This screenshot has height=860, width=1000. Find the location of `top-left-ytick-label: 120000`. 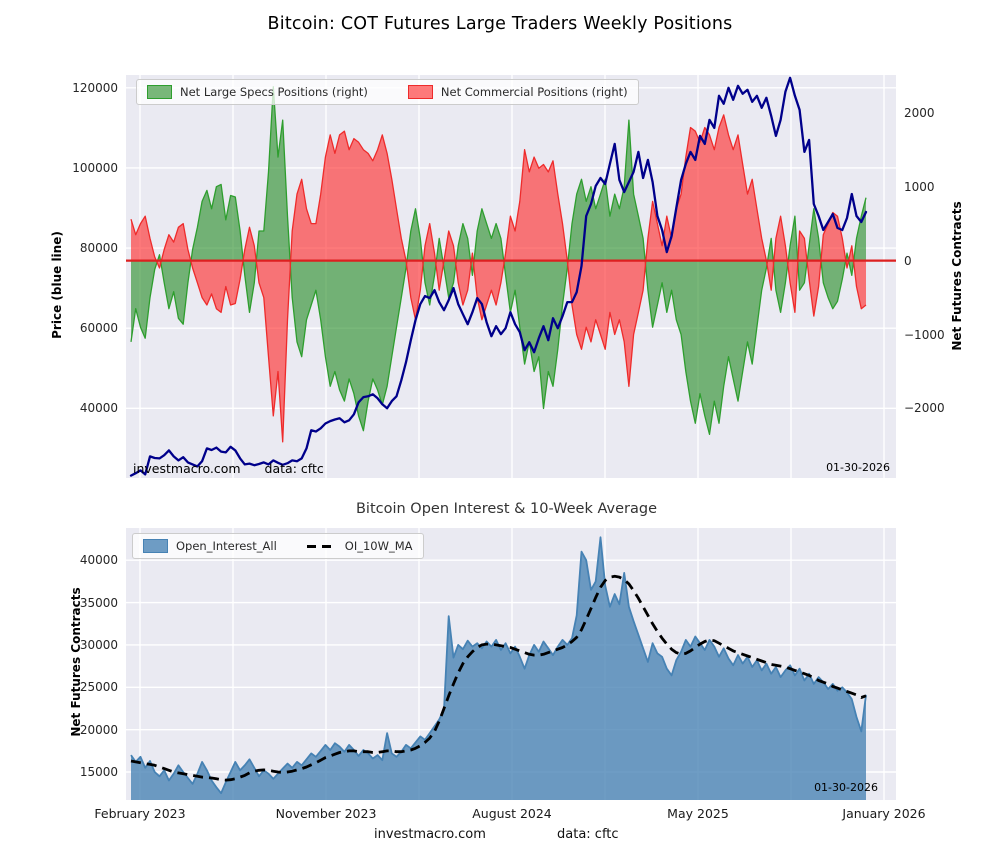

top-left-ytick-label: 120000 is located at coordinates (95, 87).